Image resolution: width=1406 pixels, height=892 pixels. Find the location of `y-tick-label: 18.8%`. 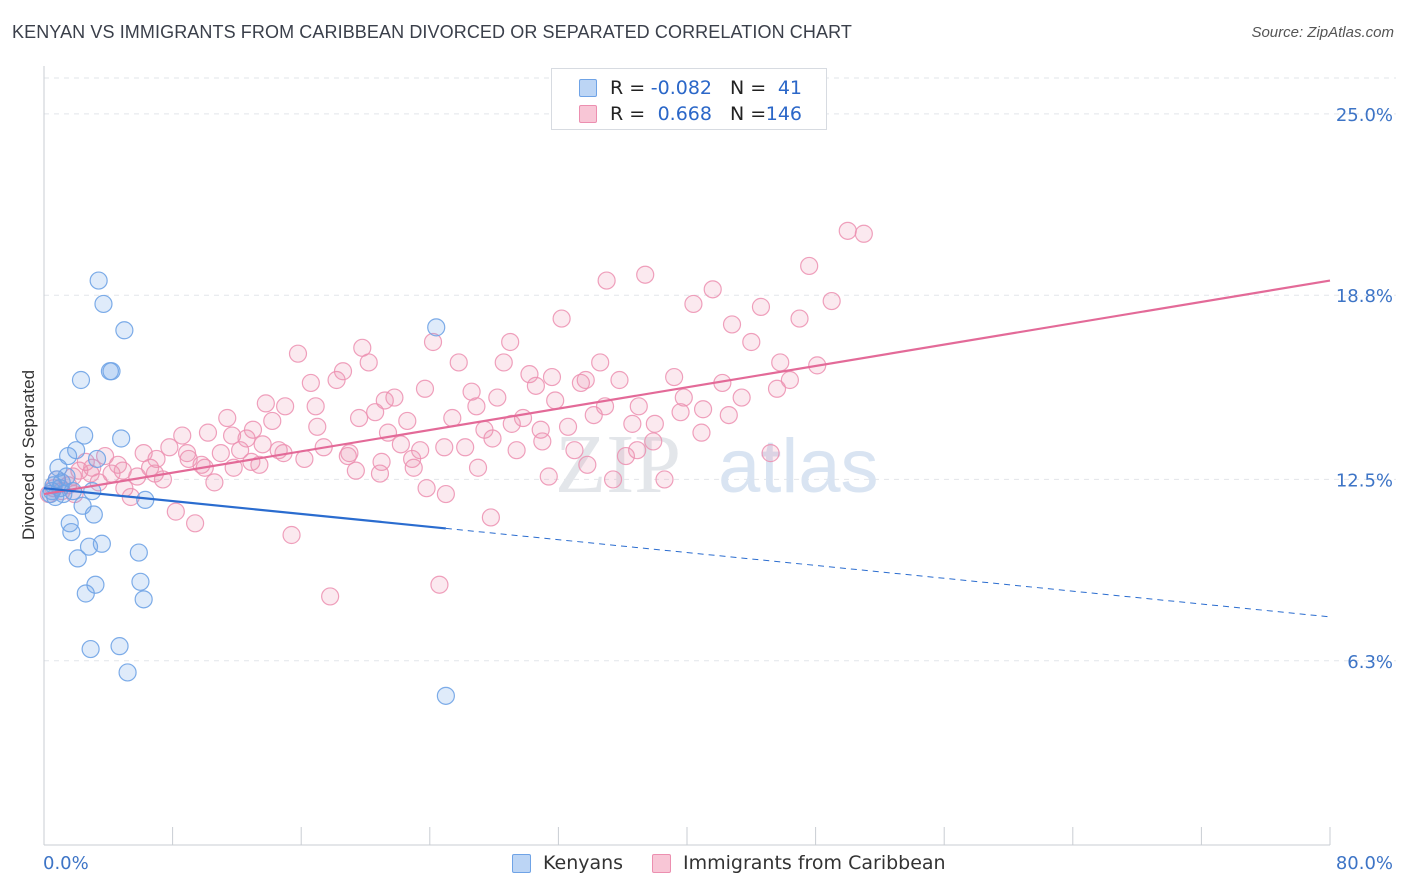

y-tick-label: 18.8% is located at coordinates (1364, 296).